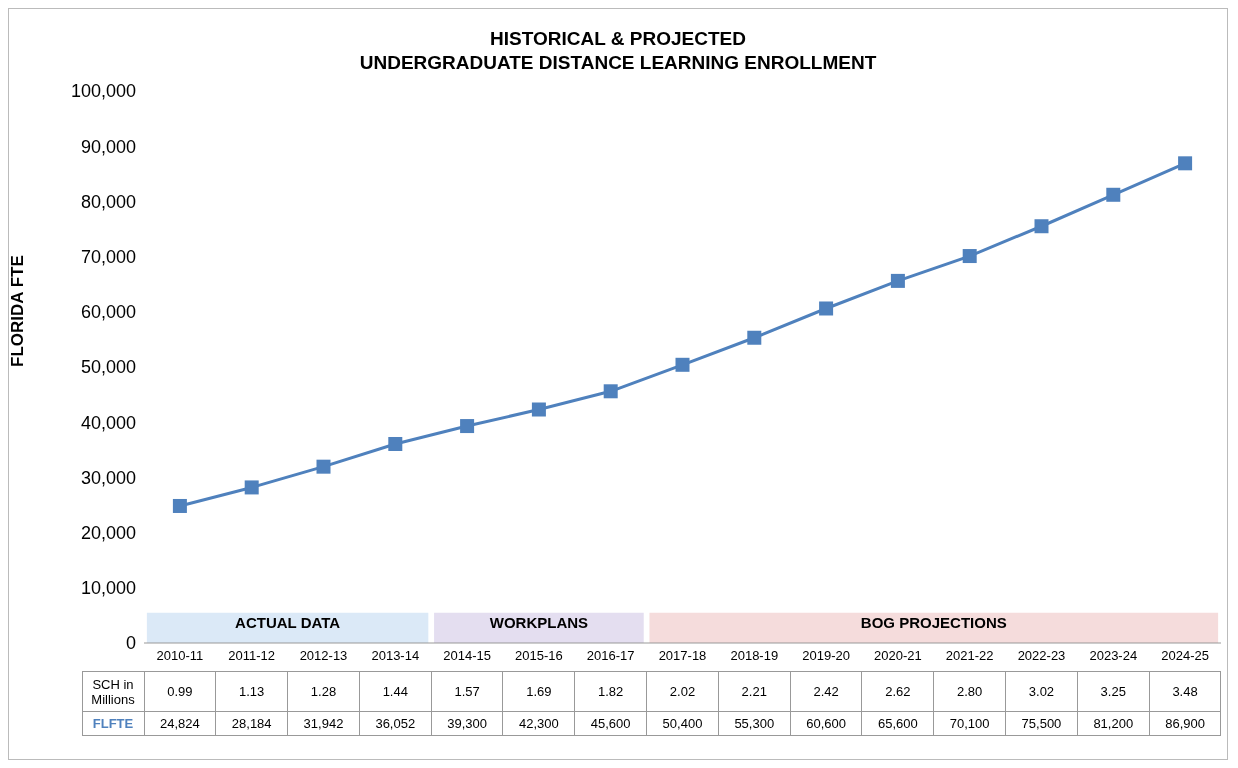 The width and height of the screenshot is (1238, 768). What do you see at coordinates (467, 723) in the screenshot?
I see `data-label: 39,300` at bounding box center [467, 723].